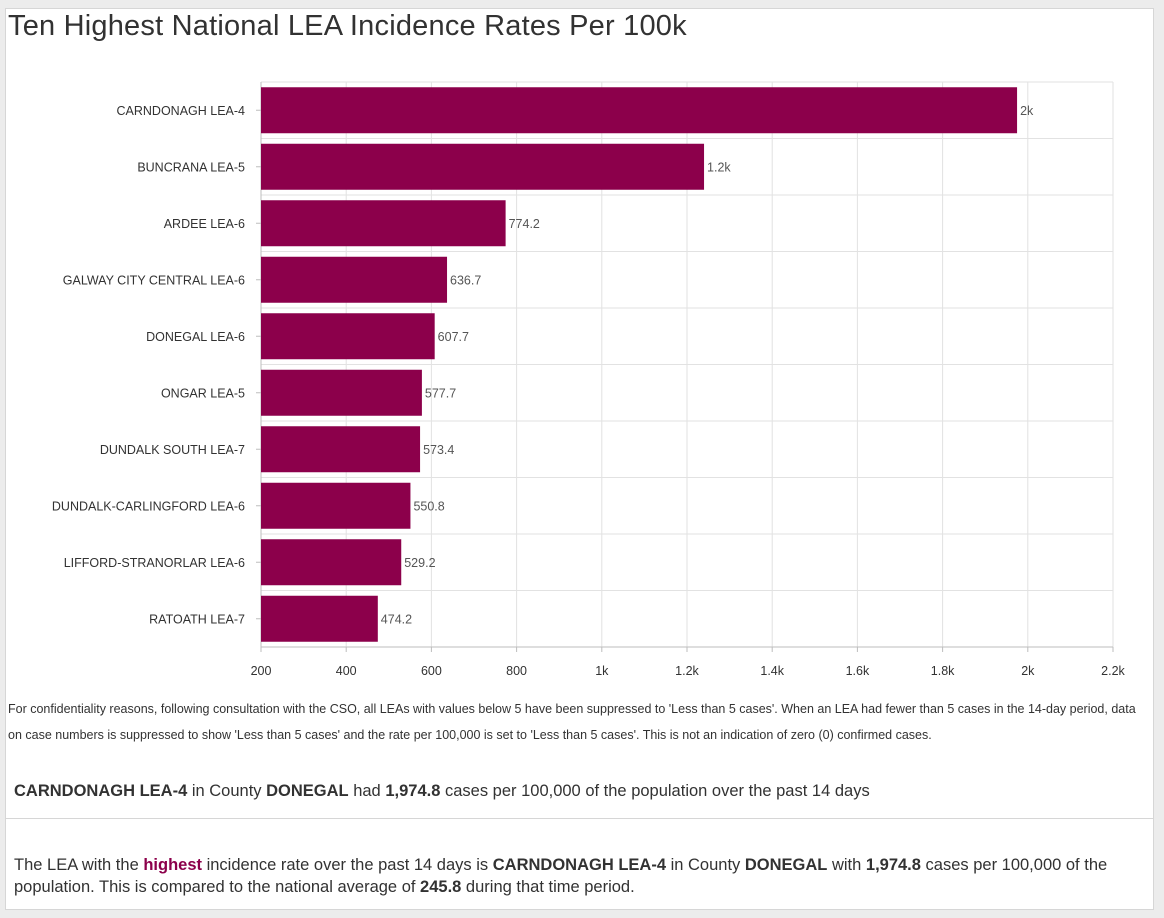 This screenshot has height=918, width=1164. I want to click on data-label: 577.7, so click(440, 393).